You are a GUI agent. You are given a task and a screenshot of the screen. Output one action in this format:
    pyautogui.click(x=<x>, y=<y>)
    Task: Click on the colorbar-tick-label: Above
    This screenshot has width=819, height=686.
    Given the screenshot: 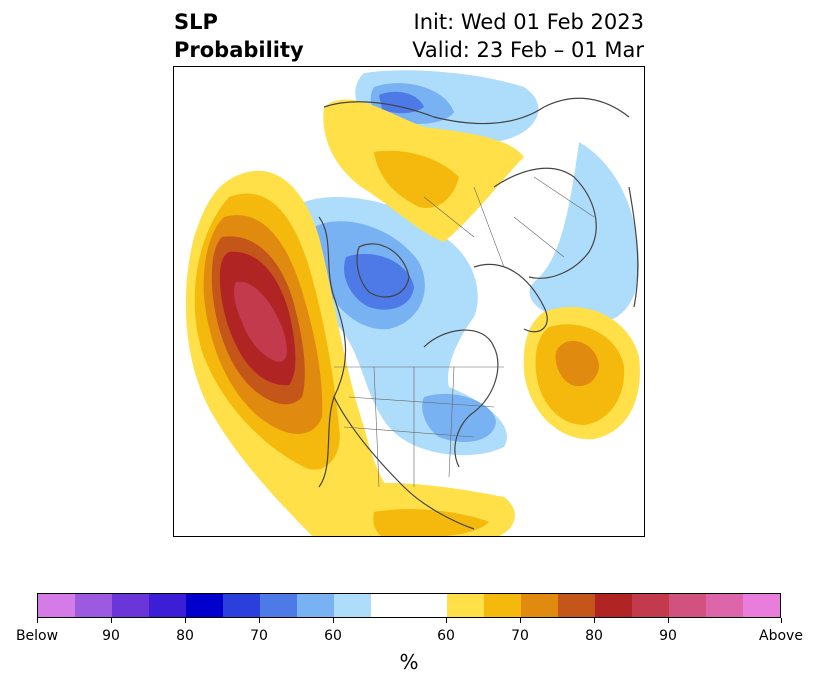 What is the action you would take?
    pyautogui.click(x=781, y=636)
    